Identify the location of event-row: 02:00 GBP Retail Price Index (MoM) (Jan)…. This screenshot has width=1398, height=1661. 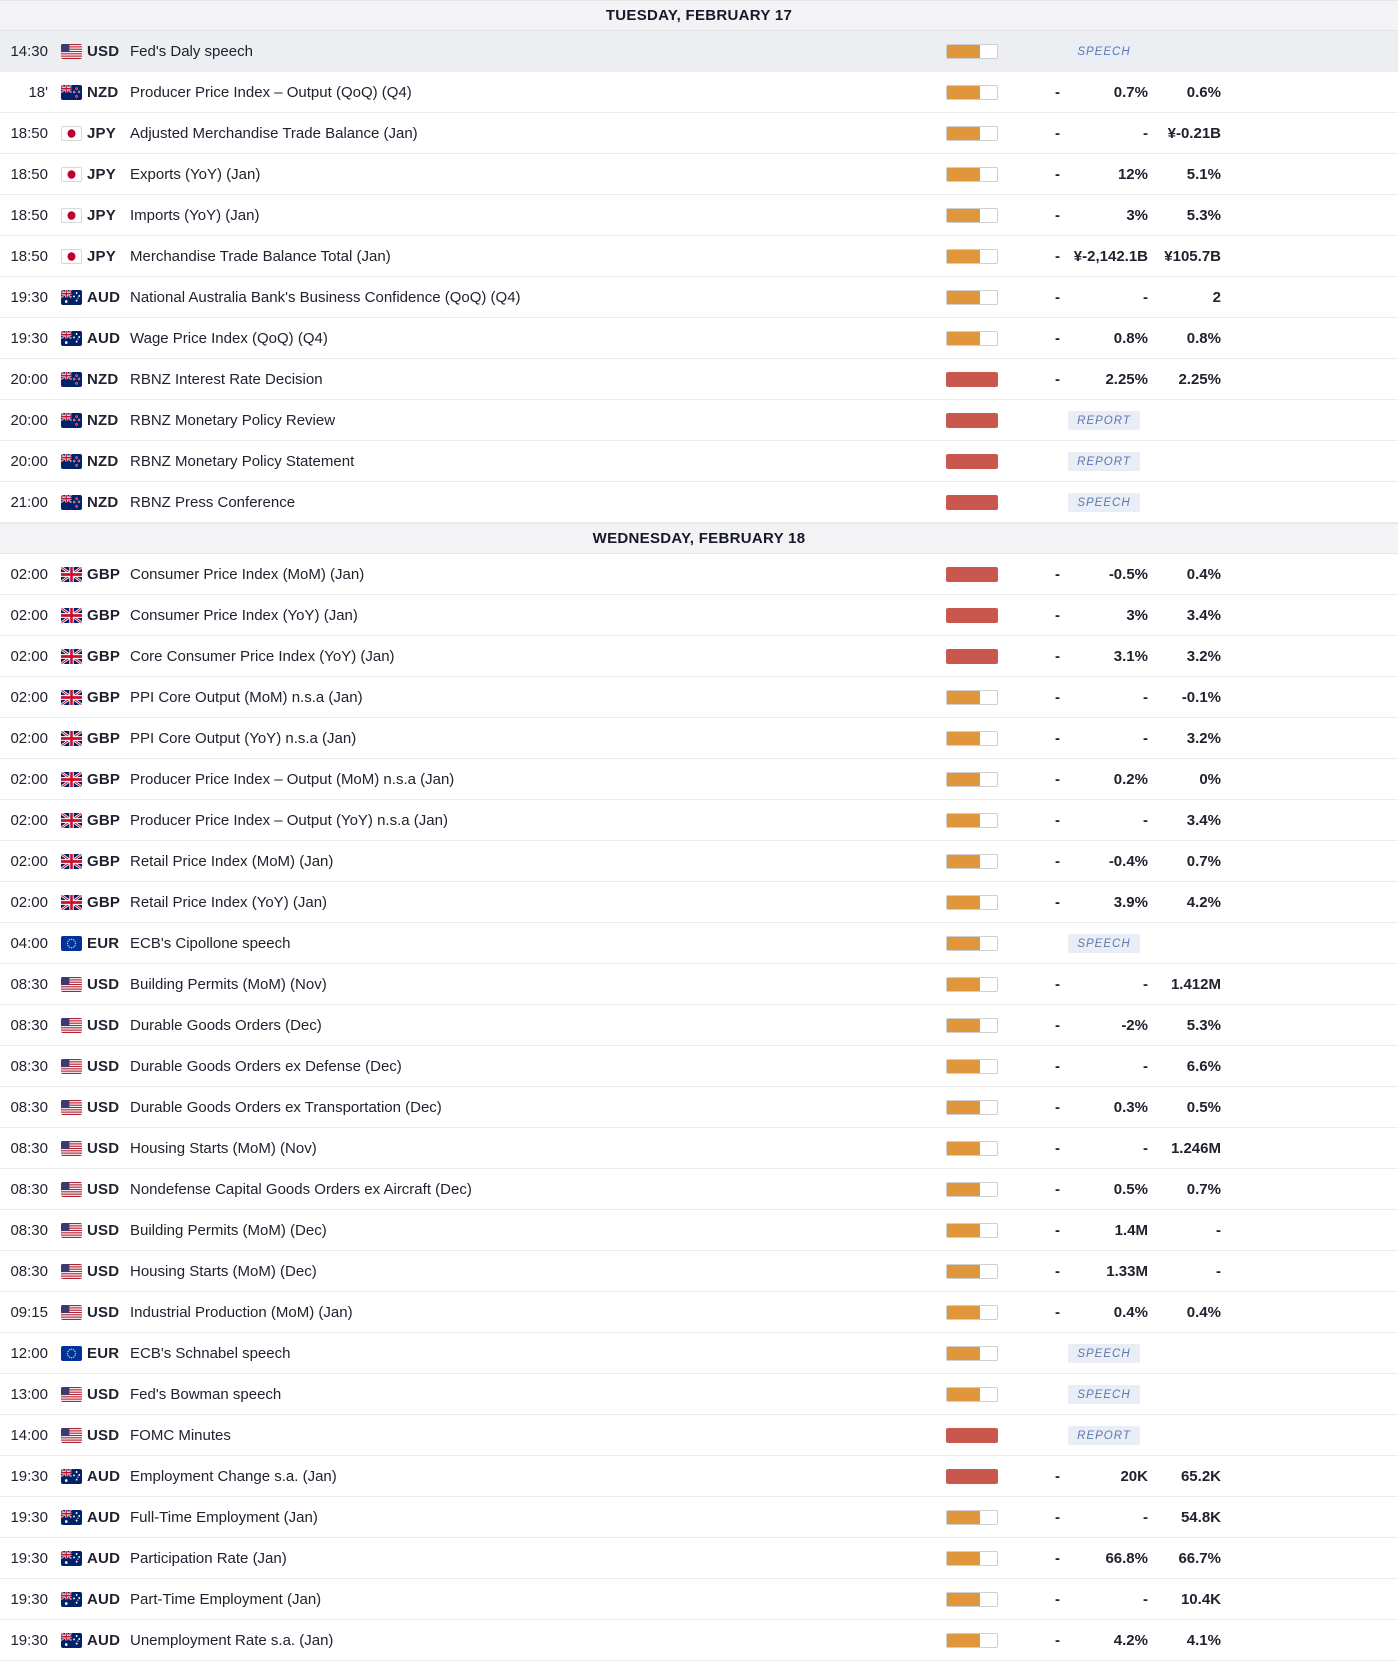
(699, 861).